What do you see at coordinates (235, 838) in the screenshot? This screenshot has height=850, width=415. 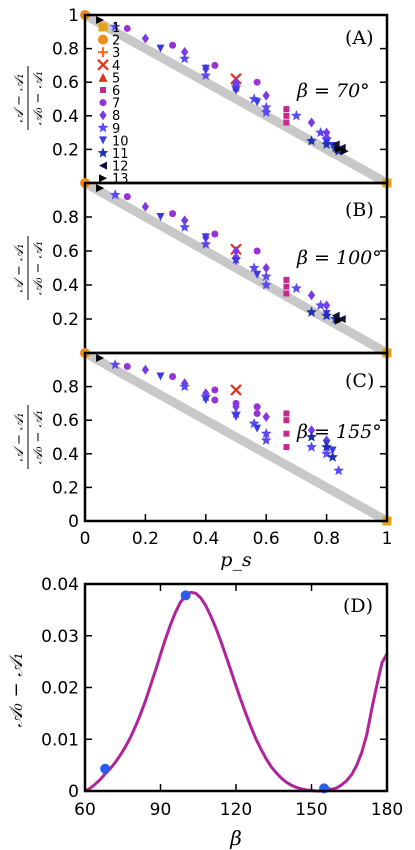 I see `panel-d-xlabel: β` at bounding box center [235, 838].